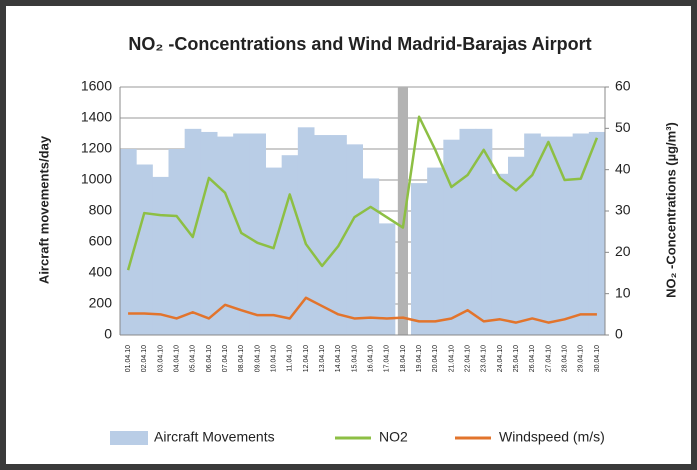 The image size is (697, 470). Describe the element at coordinates (257, 358) in the screenshot. I see `x-tick-label: 09.04.10` at that location.